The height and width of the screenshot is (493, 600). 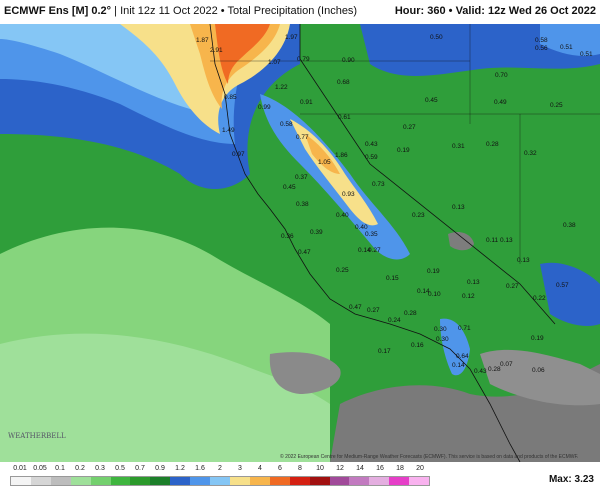 What do you see at coordinates (289, 11) in the screenshot?
I see `field-name: • Total Precipitation (Inches)` at bounding box center [289, 11].